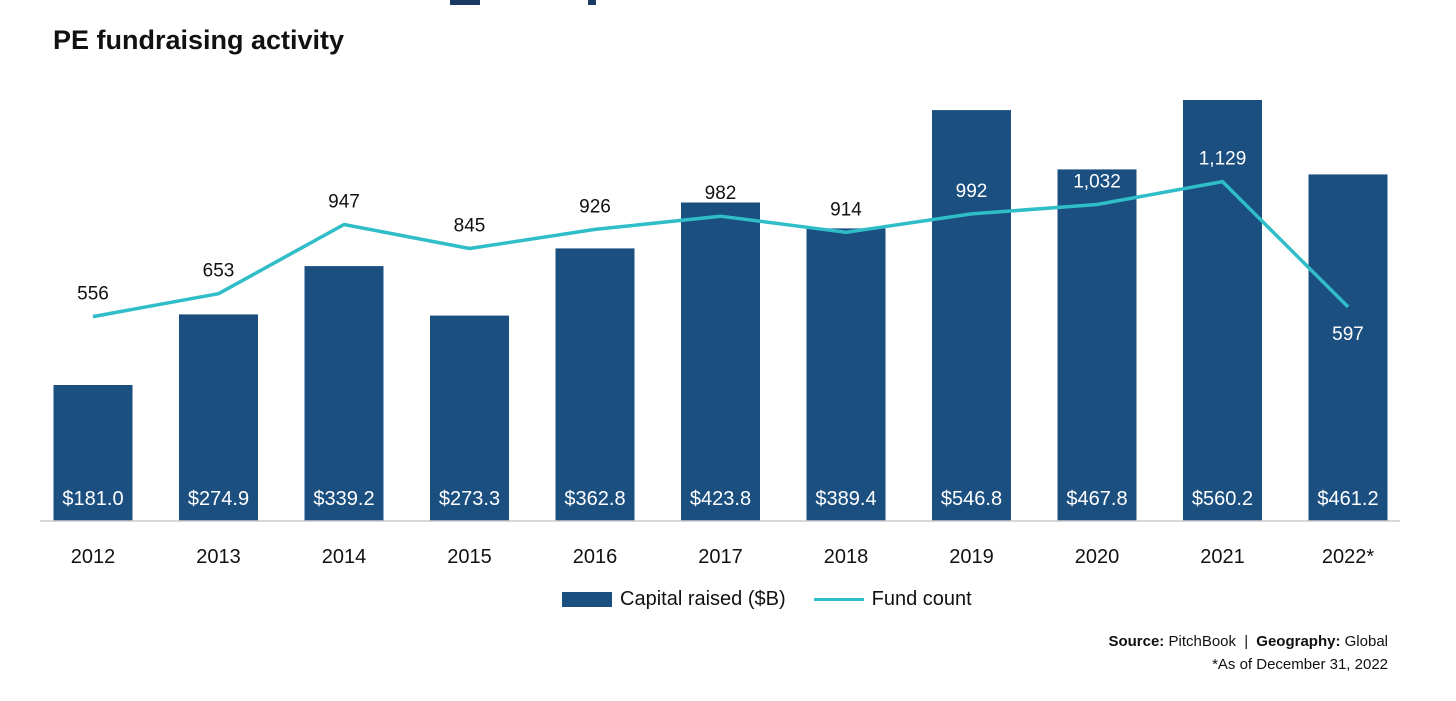 The height and width of the screenshot is (701, 1456). Describe the element at coordinates (92, 499) in the screenshot. I see `bar-value-label: $181.0` at that location.